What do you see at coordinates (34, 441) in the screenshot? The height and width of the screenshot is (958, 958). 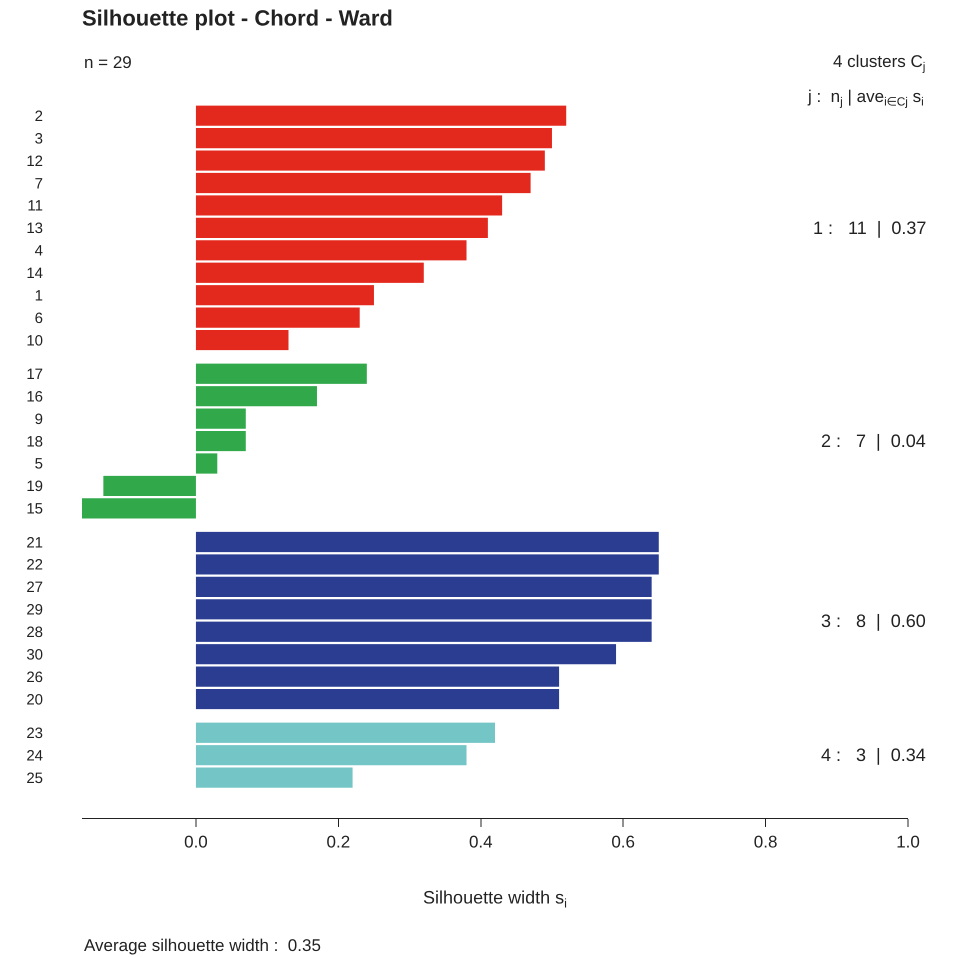 I see `y-tick-label: 18` at bounding box center [34, 441].